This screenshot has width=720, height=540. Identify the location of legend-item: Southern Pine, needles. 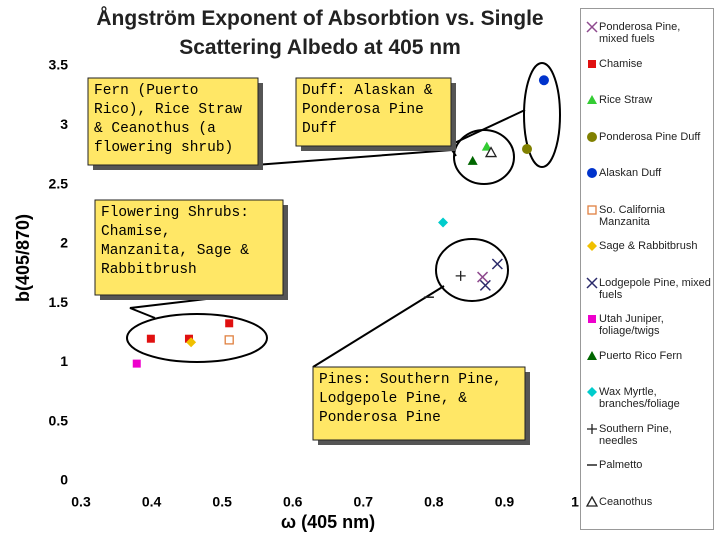
(648, 435).